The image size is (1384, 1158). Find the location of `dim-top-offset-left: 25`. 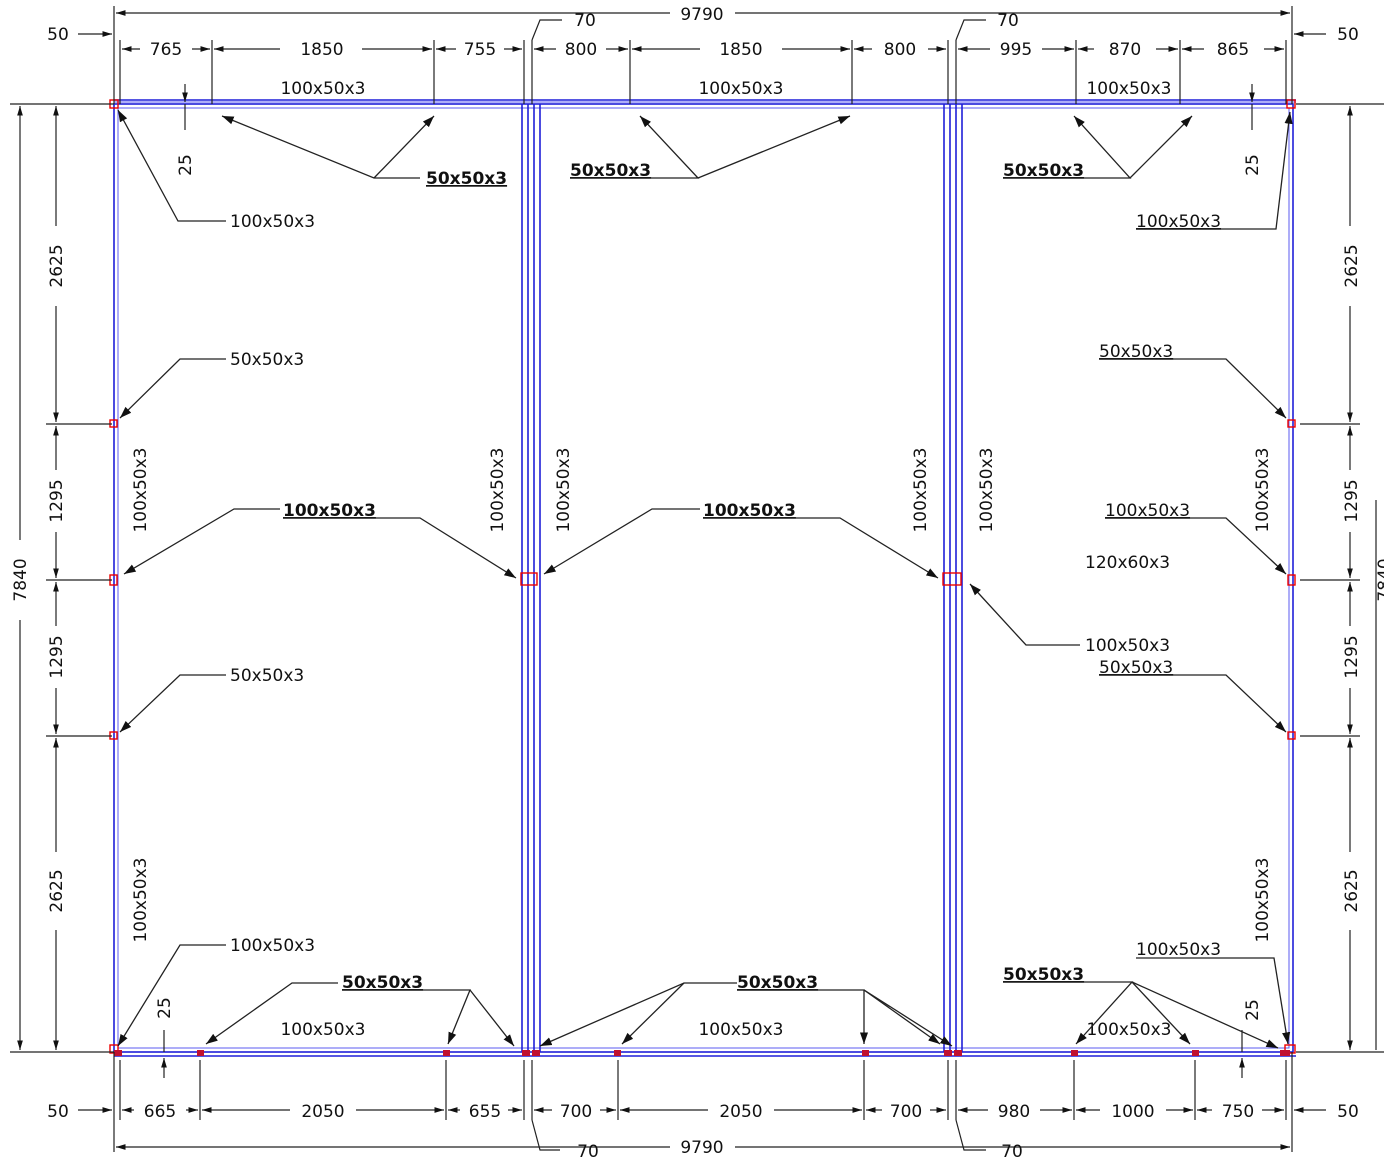

dim-top-offset-left: 25 is located at coordinates (186, 165).